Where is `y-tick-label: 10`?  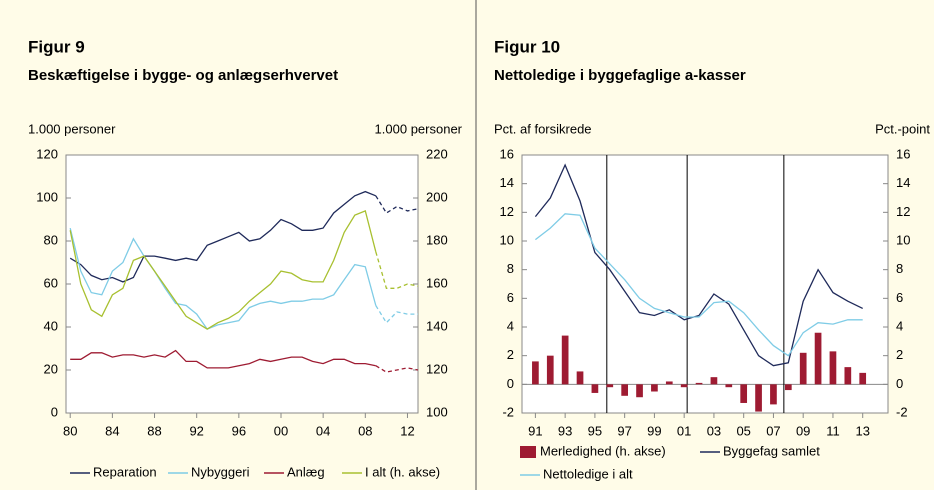 y-tick-label: 10 is located at coordinates (507, 239).